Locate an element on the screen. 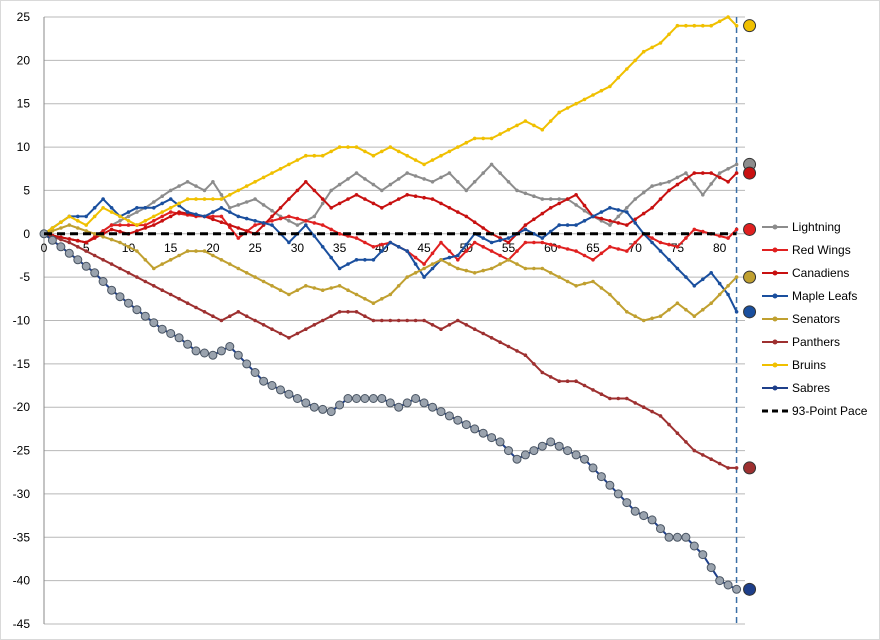  x-tick-label: 5 is located at coordinates (86, 248).